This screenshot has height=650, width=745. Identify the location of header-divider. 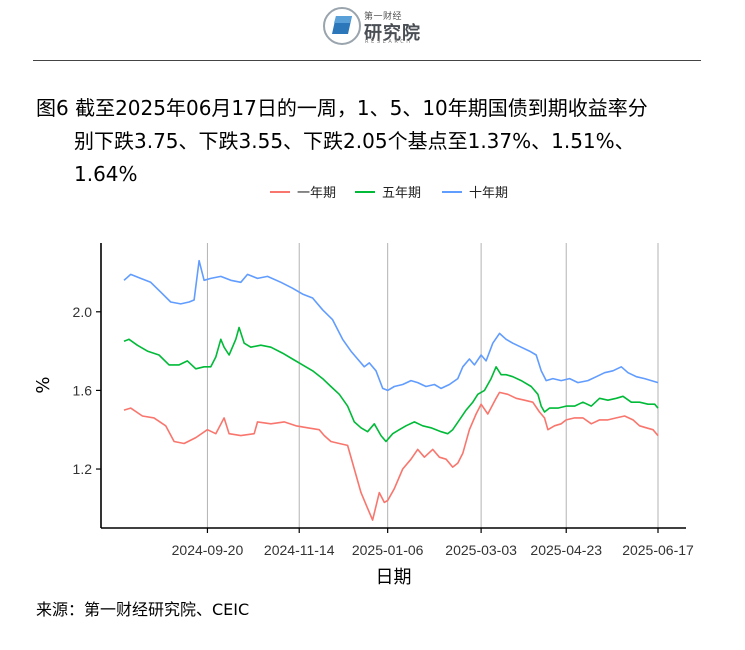
(367, 60).